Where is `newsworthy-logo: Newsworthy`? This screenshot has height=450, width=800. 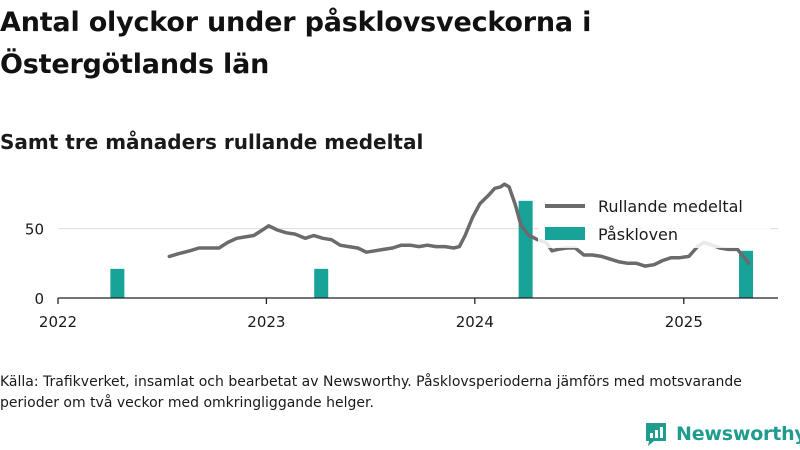
newsworthy-logo: Newsworthy is located at coordinates (722, 434).